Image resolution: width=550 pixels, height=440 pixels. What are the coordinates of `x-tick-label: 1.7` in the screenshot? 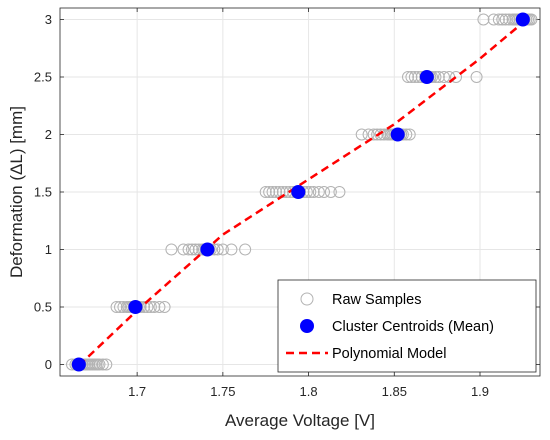 It's located at (137, 391).